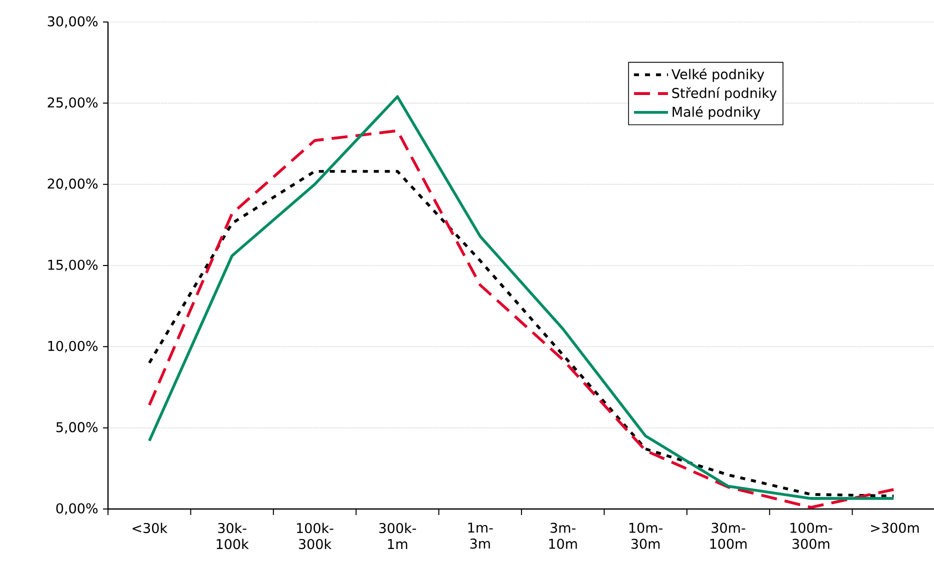 The image size is (934, 569). What do you see at coordinates (811, 535) in the screenshot?
I see `x-tick-label: 100m-300m` at bounding box center [811, 535].